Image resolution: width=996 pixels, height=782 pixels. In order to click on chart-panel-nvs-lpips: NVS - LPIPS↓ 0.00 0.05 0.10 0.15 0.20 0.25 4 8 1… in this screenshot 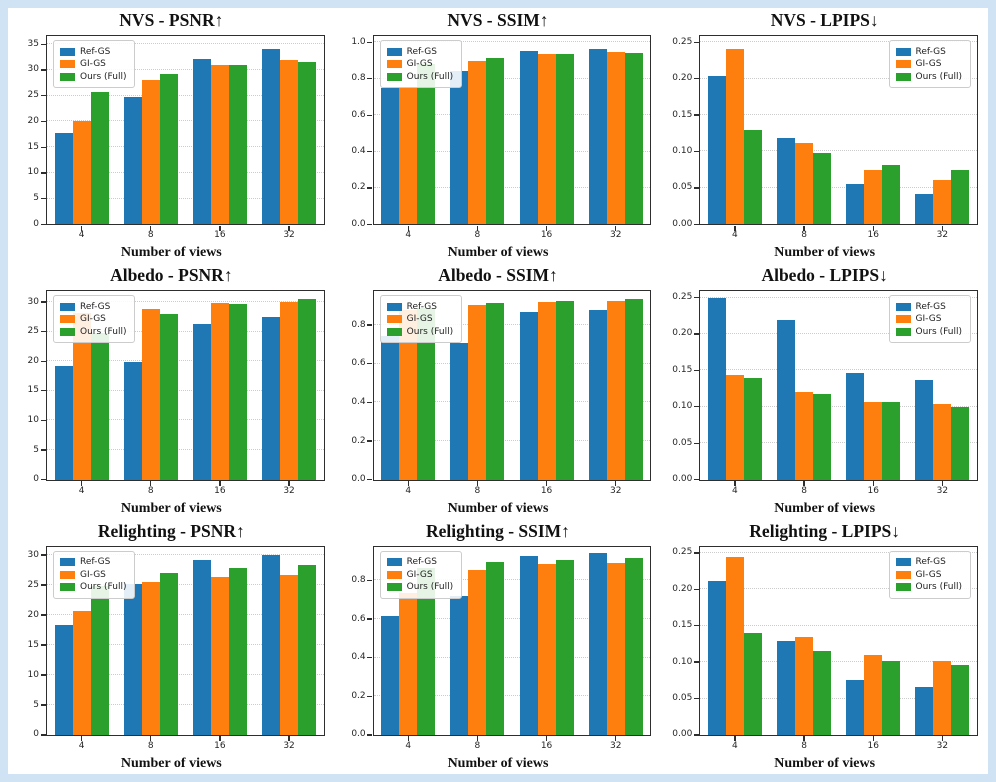, I will do `click(824, 135)`.